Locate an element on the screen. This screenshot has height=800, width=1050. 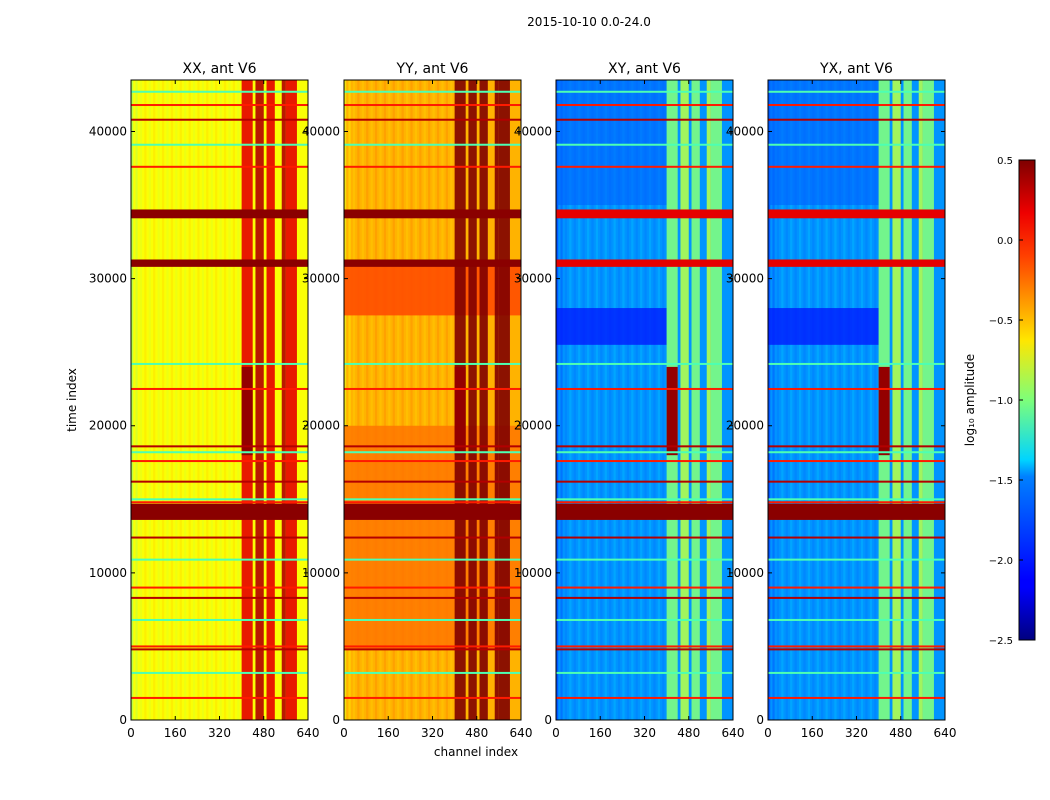
colorbar-tick-label: −0.5 is located at coordinates (1001, 321).